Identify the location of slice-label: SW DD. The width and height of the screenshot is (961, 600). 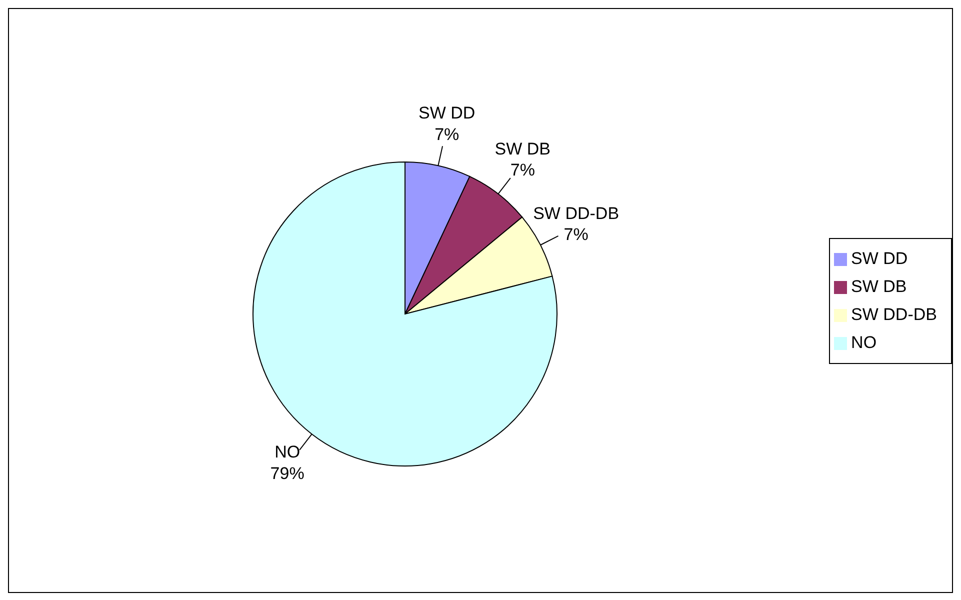
(447, 113).